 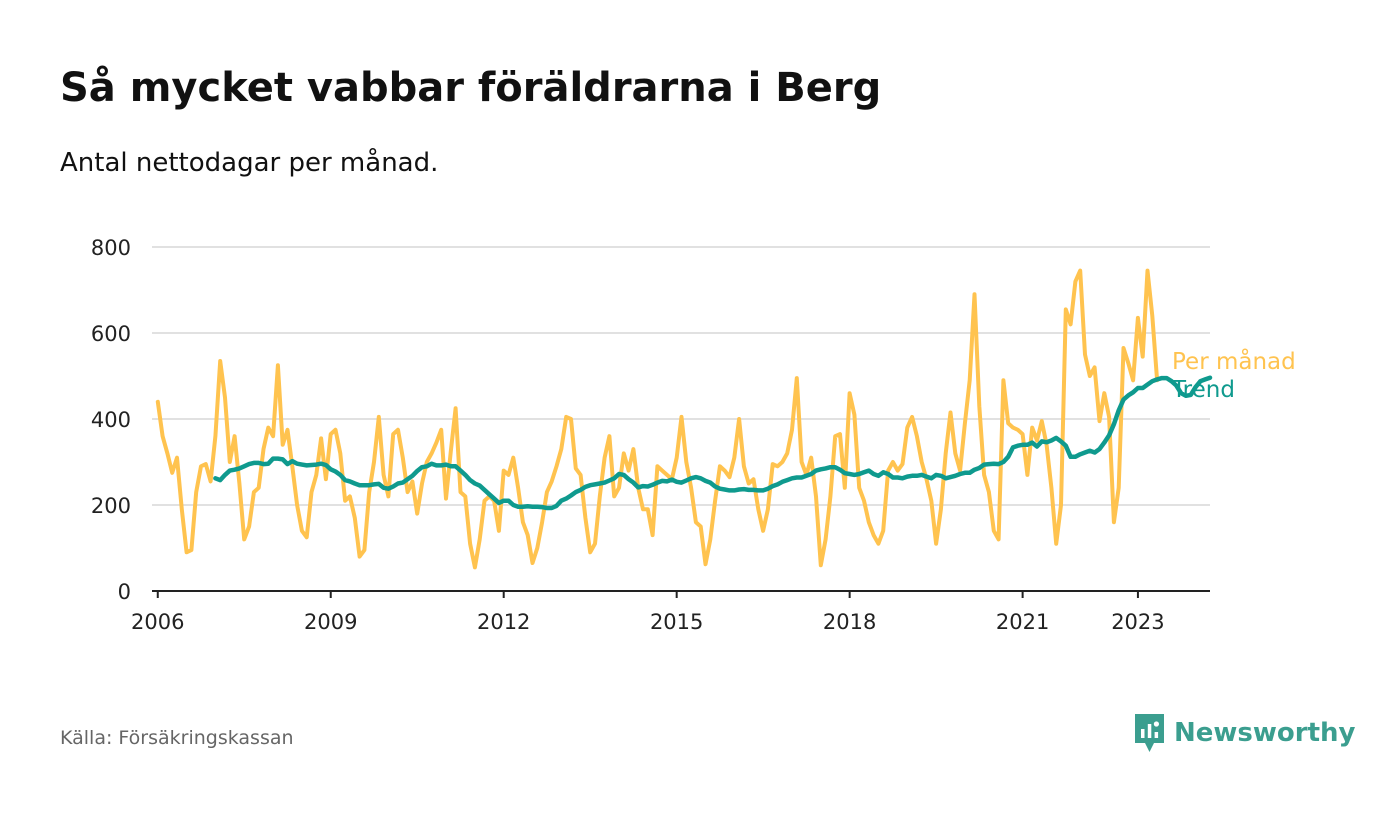 I want to click on chart-title: Så mycket vabbar föräldrarna i Berg, so click(x=471, y=88).